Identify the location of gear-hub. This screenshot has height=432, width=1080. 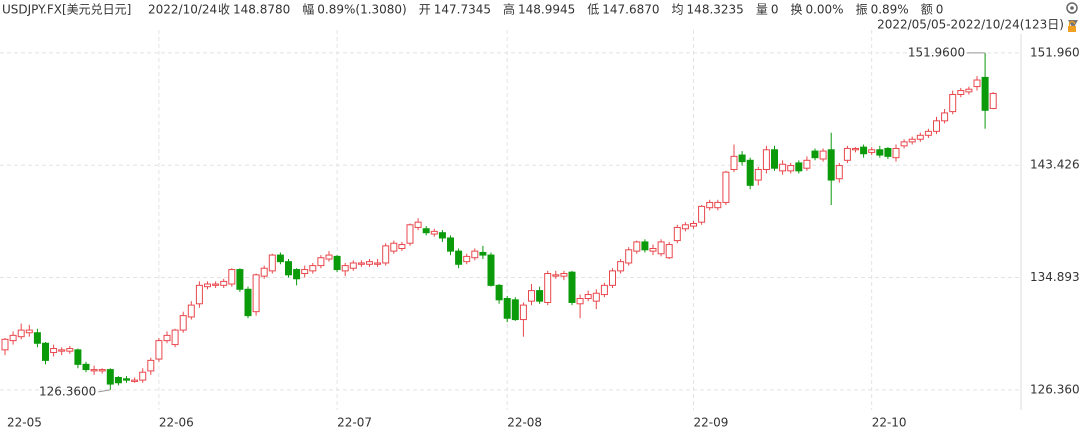
(1072, 8).